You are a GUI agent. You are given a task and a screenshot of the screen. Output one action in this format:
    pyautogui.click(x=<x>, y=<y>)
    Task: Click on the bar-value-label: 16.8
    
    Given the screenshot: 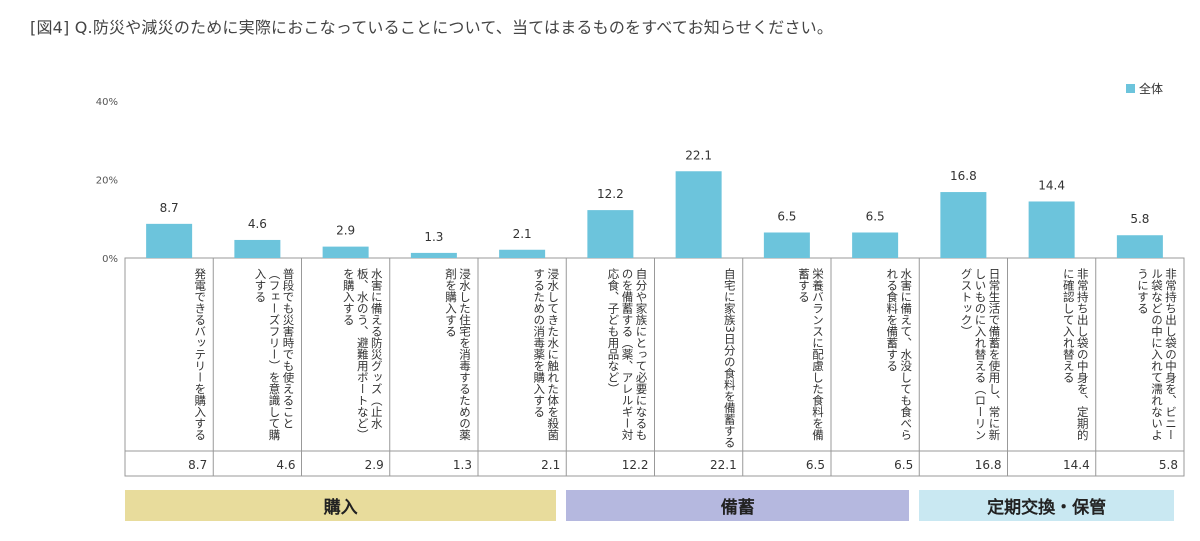 What is the action you would take?
    pyautogui.click(x=963, y=176)
    